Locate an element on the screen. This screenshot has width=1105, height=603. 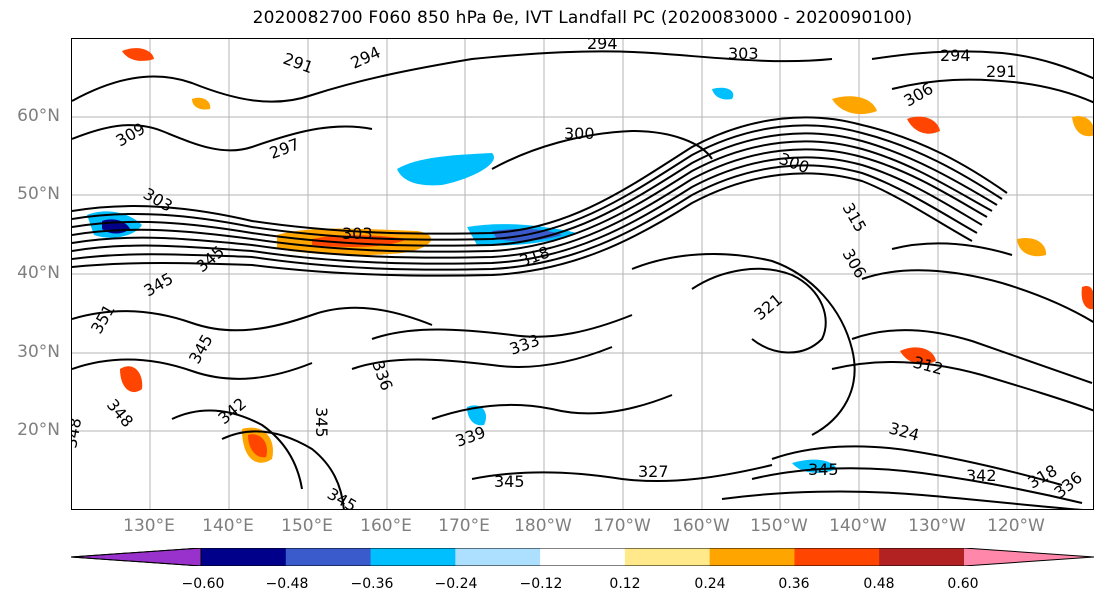
contour-label: 324 is located at coordinates (904, 432).